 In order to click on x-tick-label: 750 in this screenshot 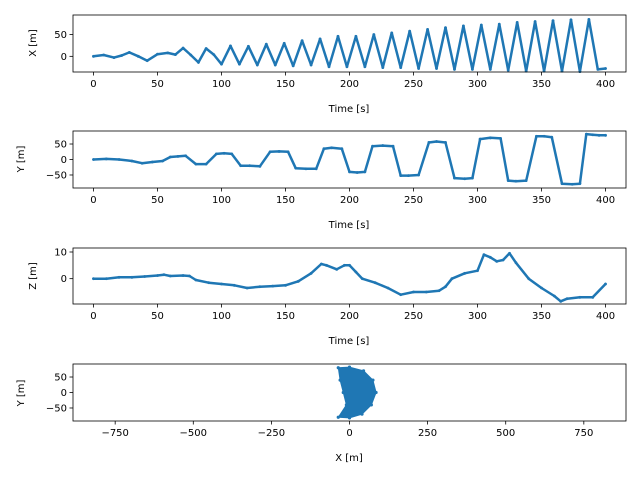, I will do `click(583, 433)`.